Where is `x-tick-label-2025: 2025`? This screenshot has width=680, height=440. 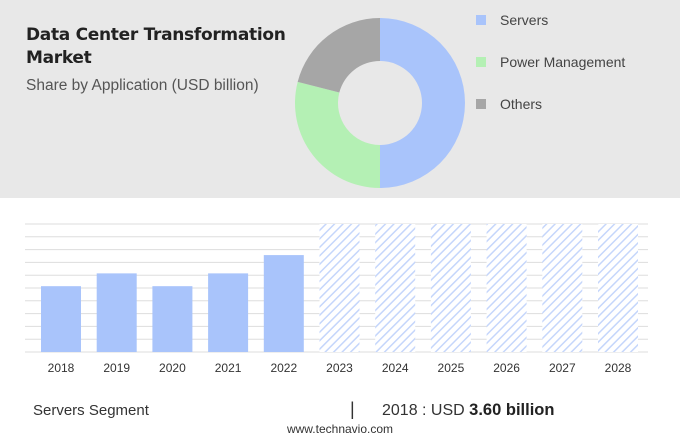
x-tick-label-2025: 2025 is located at coordinates (451, 368).